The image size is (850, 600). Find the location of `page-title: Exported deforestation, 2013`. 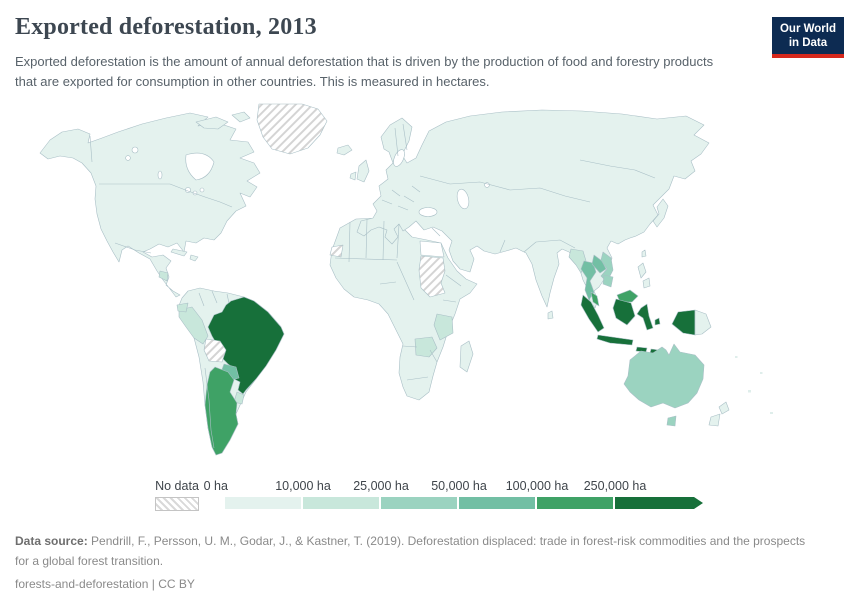

page-title: Exported deforestation, 2013 is located at coordinates (166, 27).